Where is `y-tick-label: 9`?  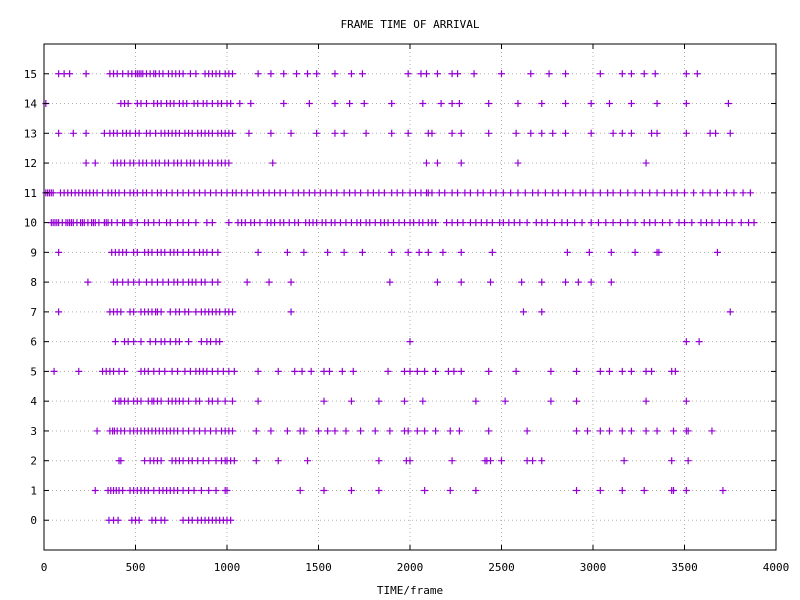 y-tick-label: 9 is located at coordinates (33, 252).